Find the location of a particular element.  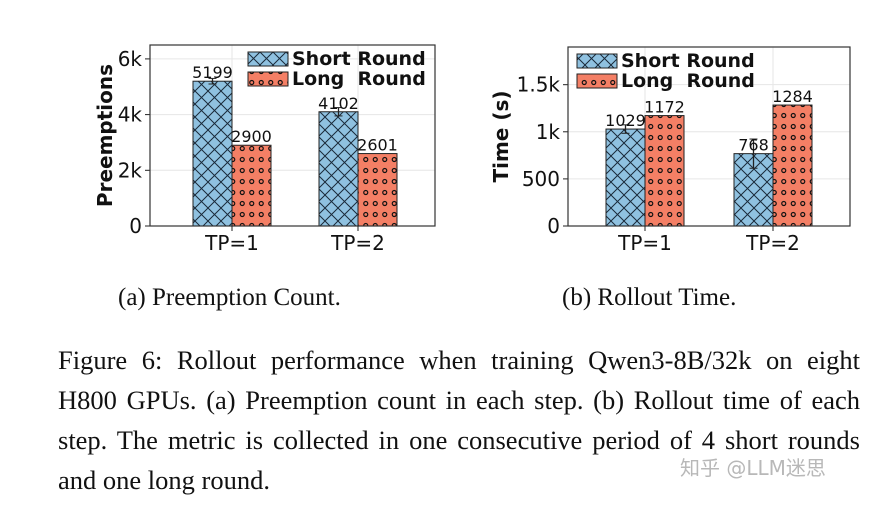

data-label: 2601 is located at coordinates (377, 145).